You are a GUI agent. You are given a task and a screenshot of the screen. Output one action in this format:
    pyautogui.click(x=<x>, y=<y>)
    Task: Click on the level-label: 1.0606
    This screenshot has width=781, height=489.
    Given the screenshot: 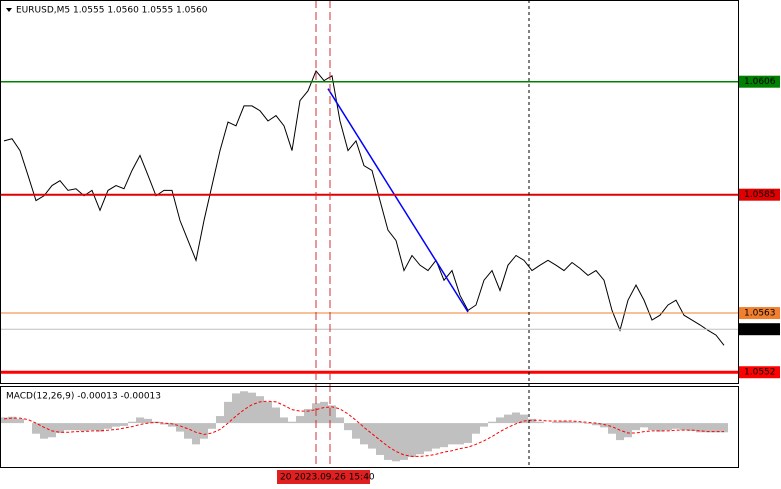 What is the action you would take?
    pyautogui.click(x=760, y=82)
    